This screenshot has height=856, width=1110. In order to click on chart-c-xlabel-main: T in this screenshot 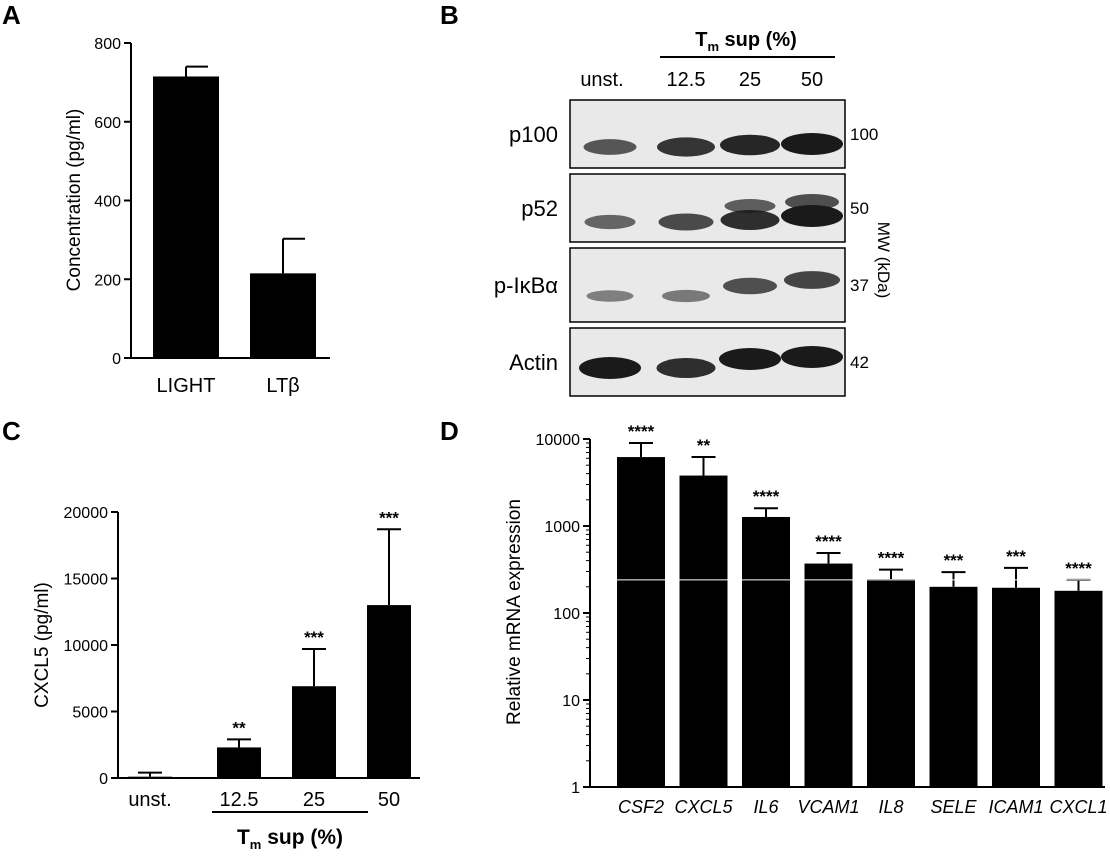, I will do `click(243, 837)`.